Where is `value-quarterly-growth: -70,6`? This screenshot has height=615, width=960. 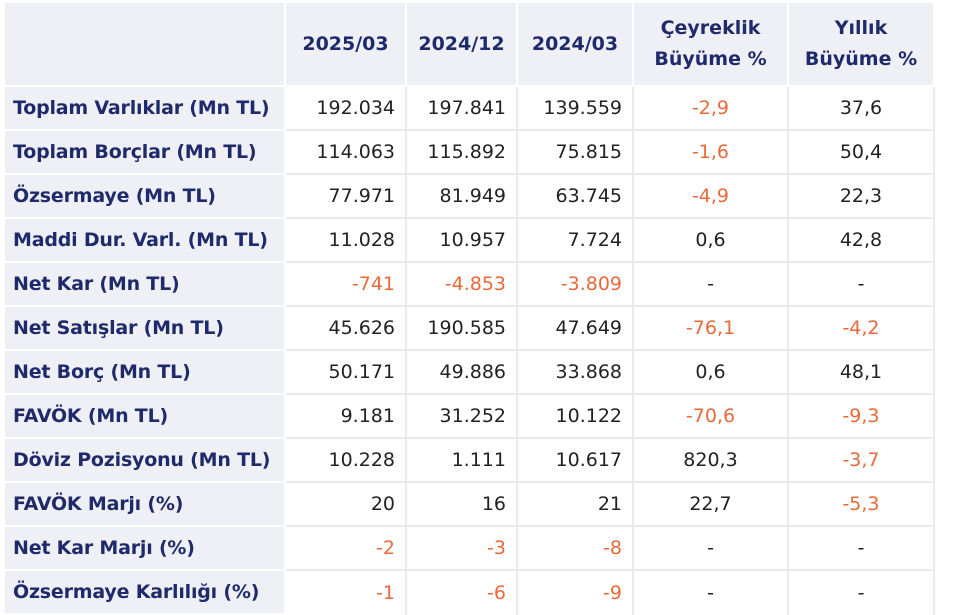
value-quarterly-growth: -70,6 is located at coordinates (711, 417).